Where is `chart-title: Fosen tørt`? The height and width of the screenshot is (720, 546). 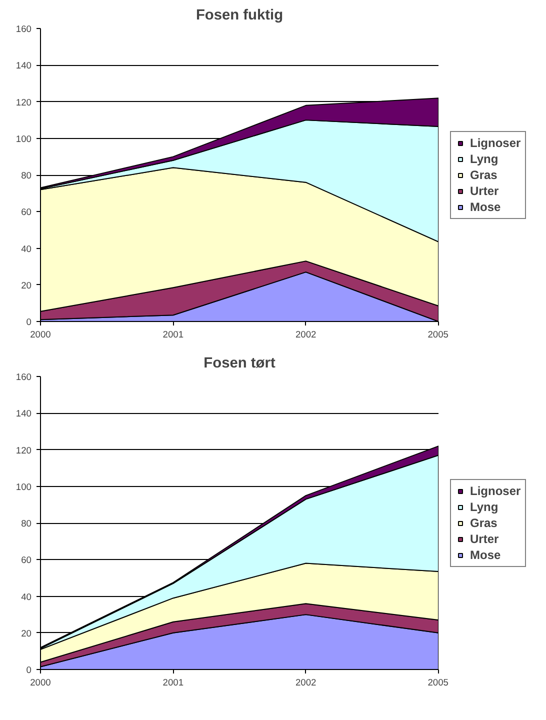
chart-title: Fosen tørt is located at coordinates (240, 364).